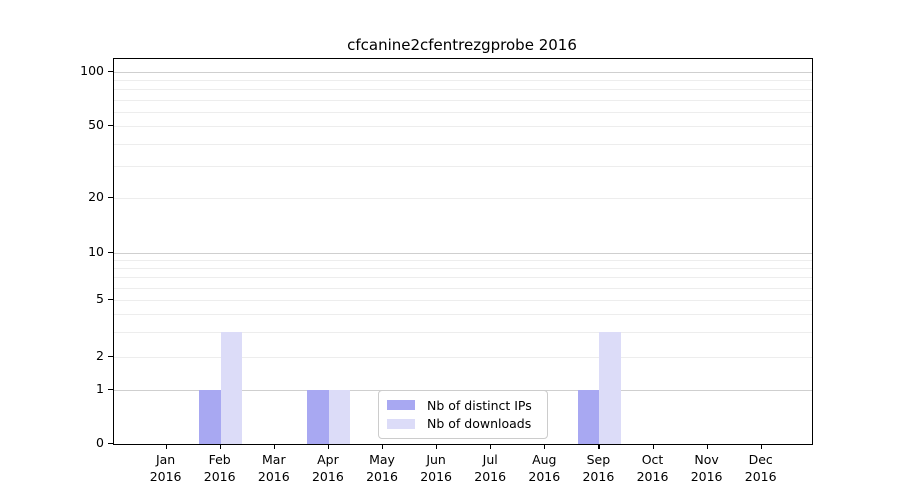 The height and width of the screenshot is (500, 900). What do you see at coordinates (436, 468) in the screenshot?
I see `x-tick-label: Jun 2016` at bounding box center [436, 468].